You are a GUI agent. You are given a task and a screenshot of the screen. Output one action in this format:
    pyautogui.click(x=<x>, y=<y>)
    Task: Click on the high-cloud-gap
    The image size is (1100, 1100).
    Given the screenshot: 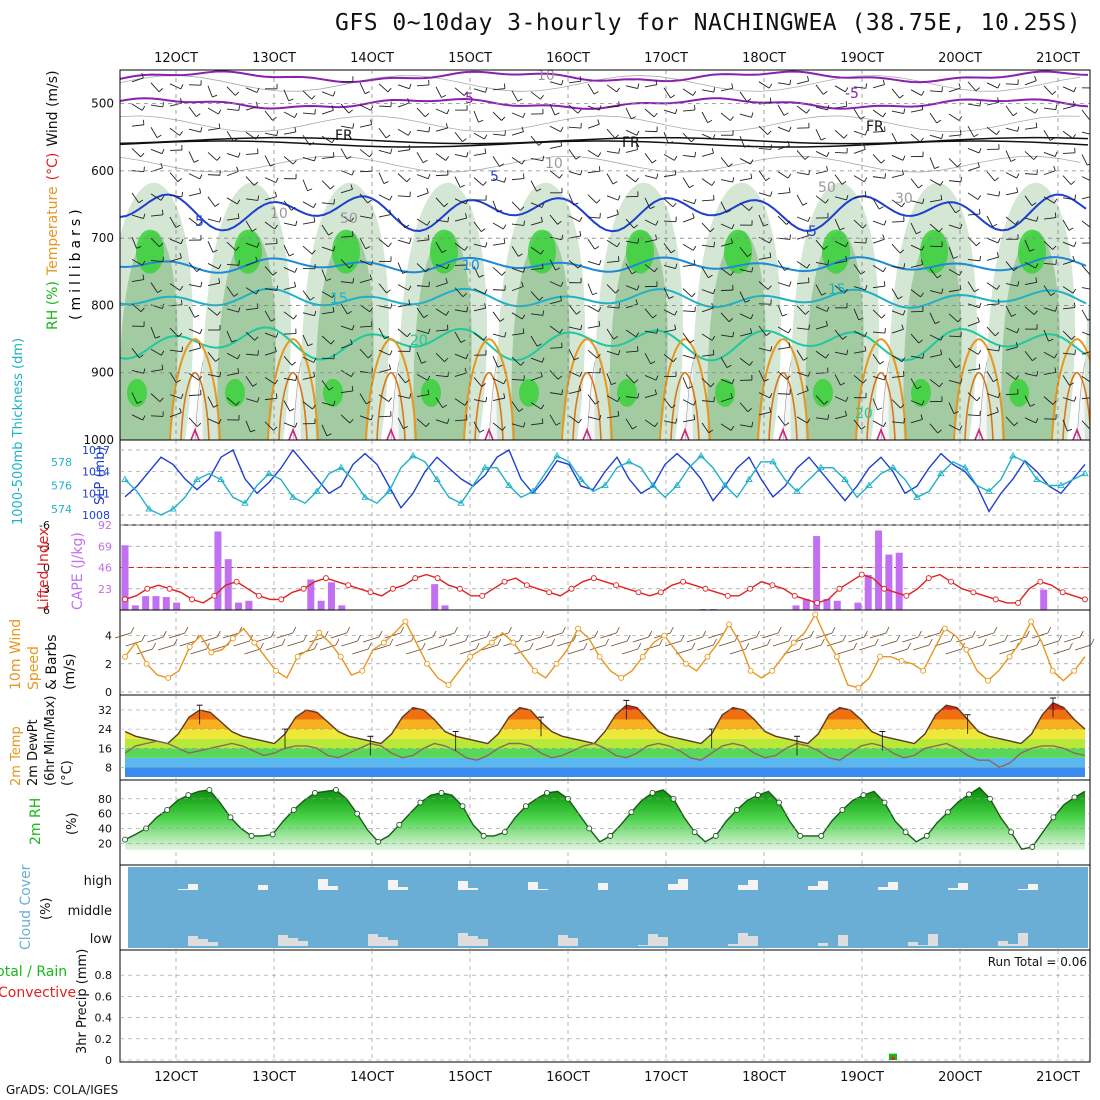 What is the action you would take?
    pyautogui.click(x=753, y=885)
    